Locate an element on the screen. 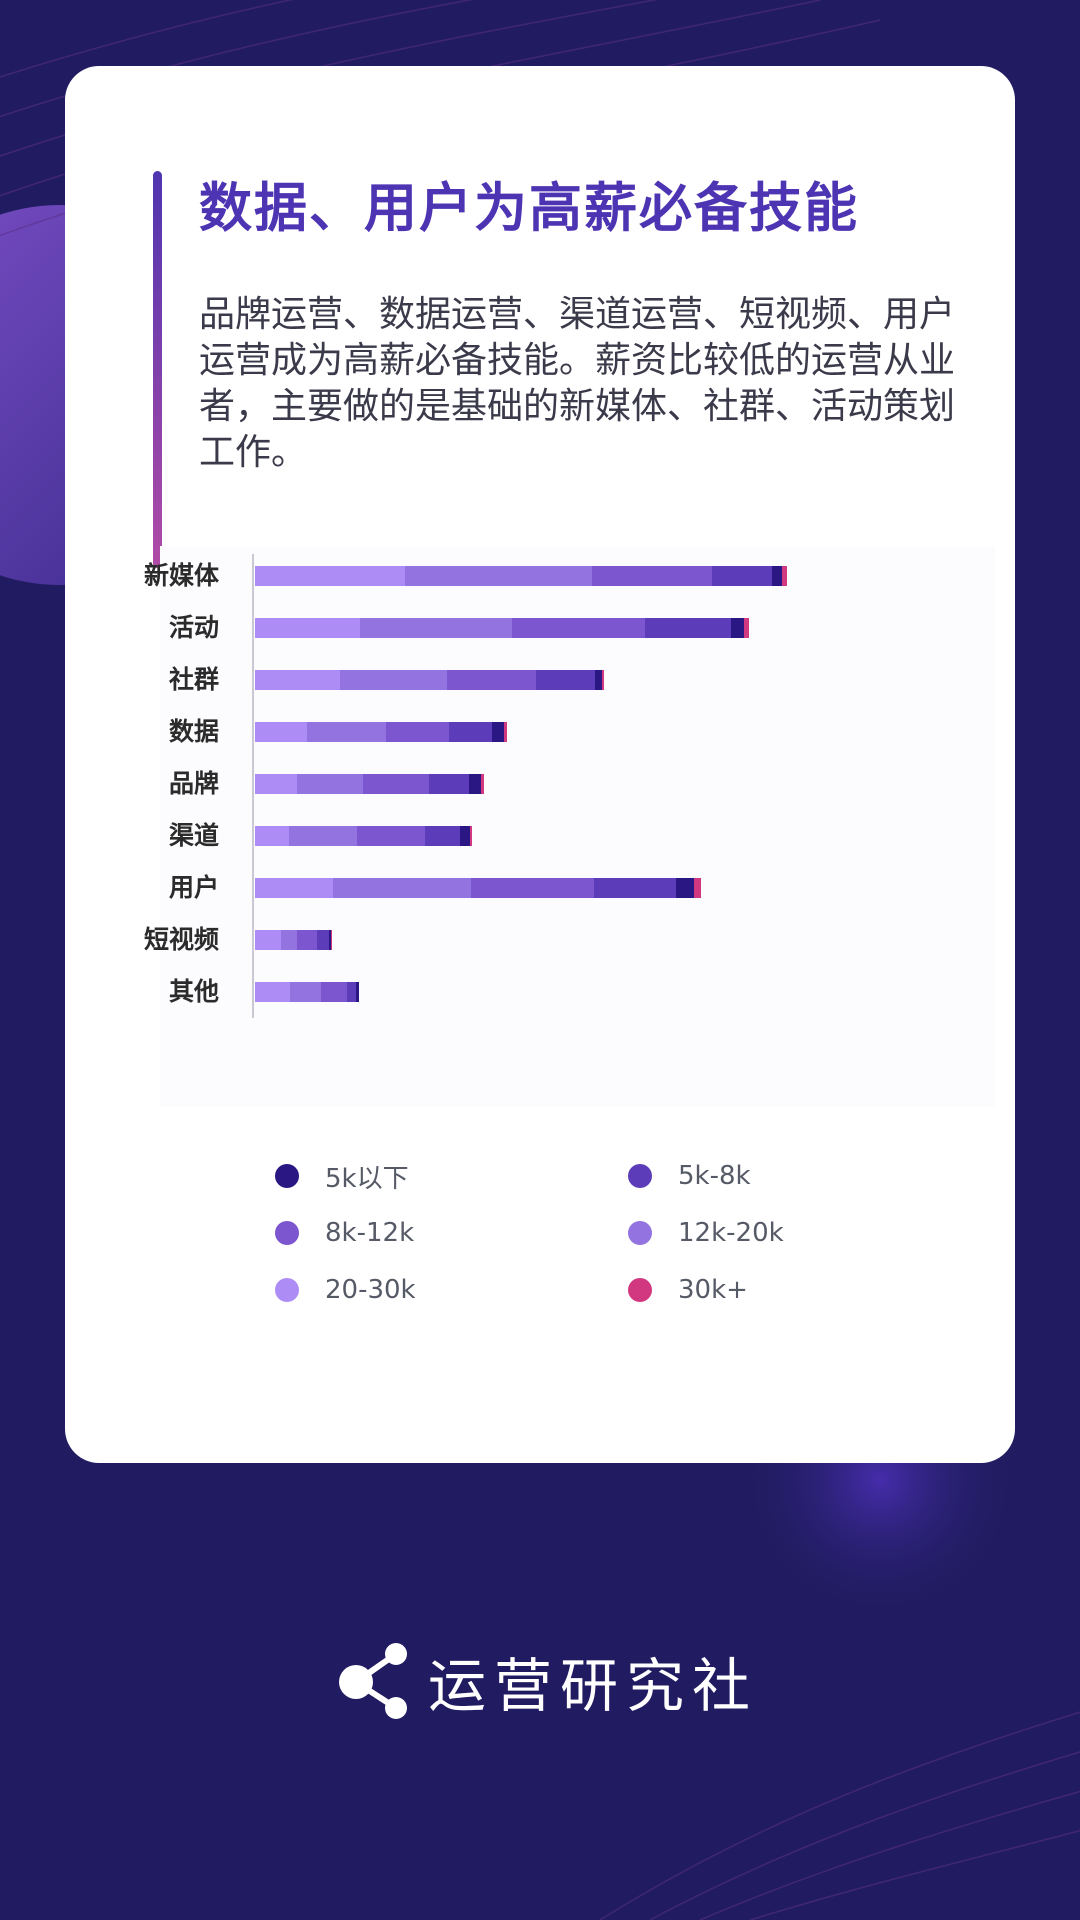  share-icon is located at coordinates (373, 1681).